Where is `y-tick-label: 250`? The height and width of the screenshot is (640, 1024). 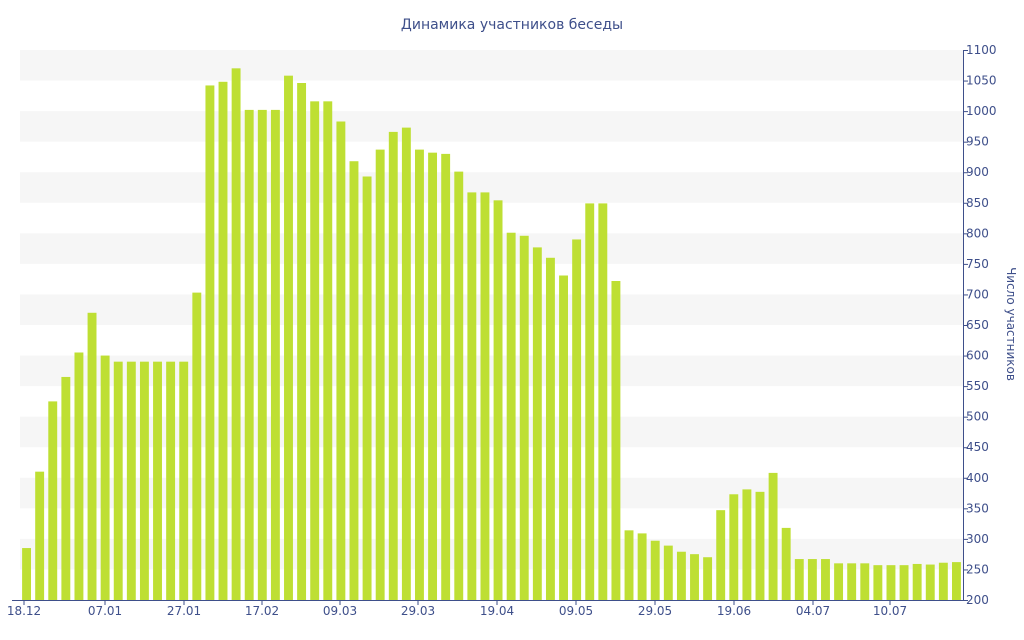 y-tick-label: 250 is located at coordinates (977, 569).